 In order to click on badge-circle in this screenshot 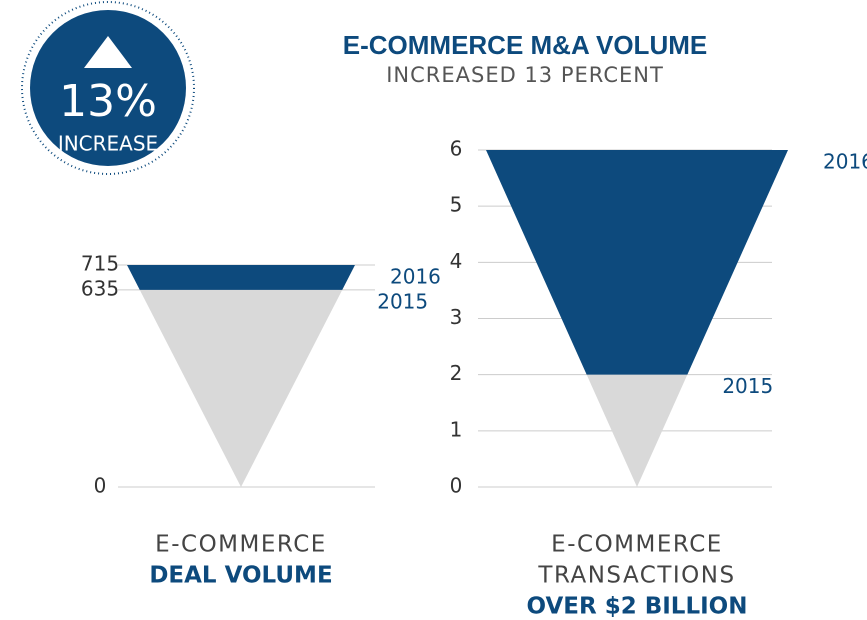, I will do `click(108, 88)`.